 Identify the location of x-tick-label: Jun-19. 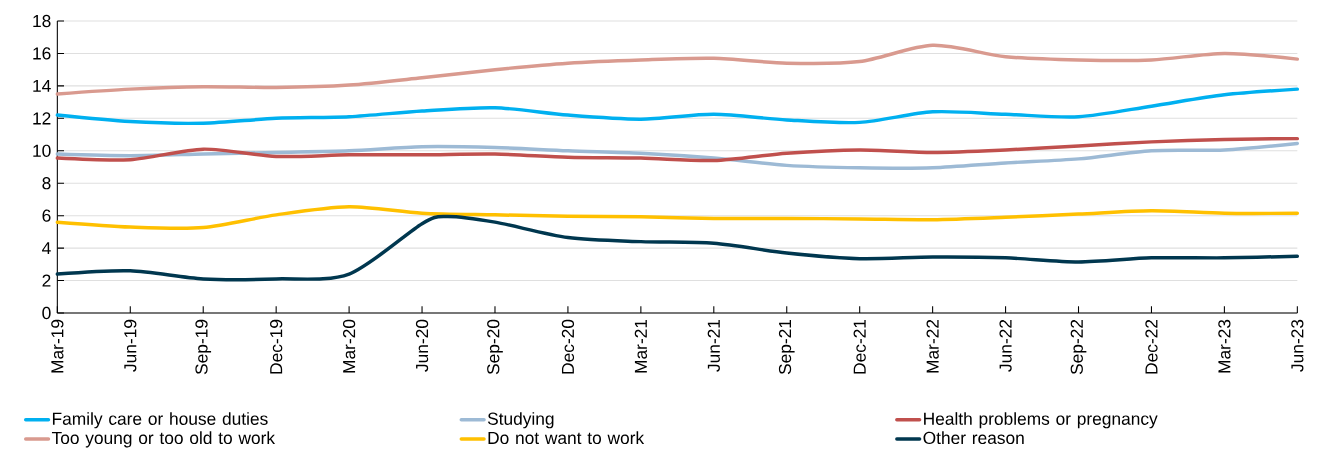
(130, 345).